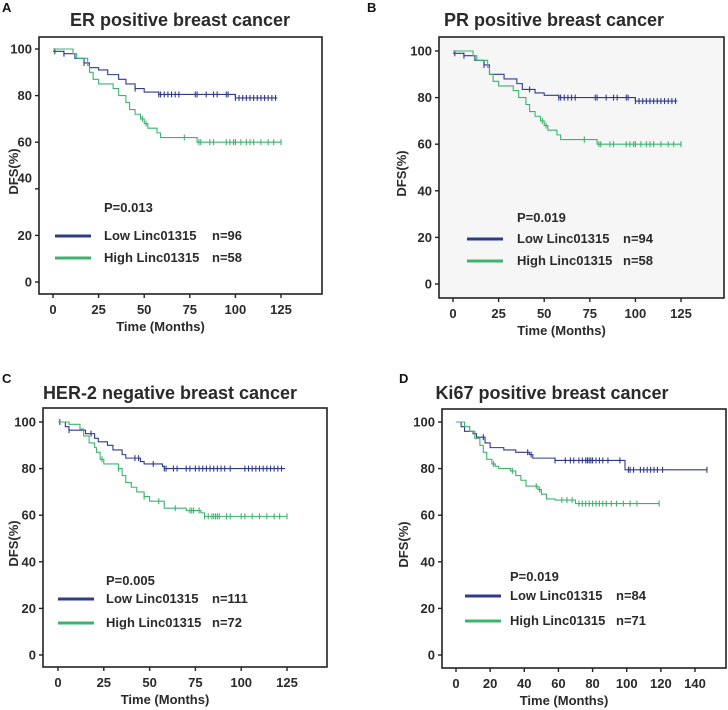  I want to click on x-tick-label: 25, so click(104, 682).